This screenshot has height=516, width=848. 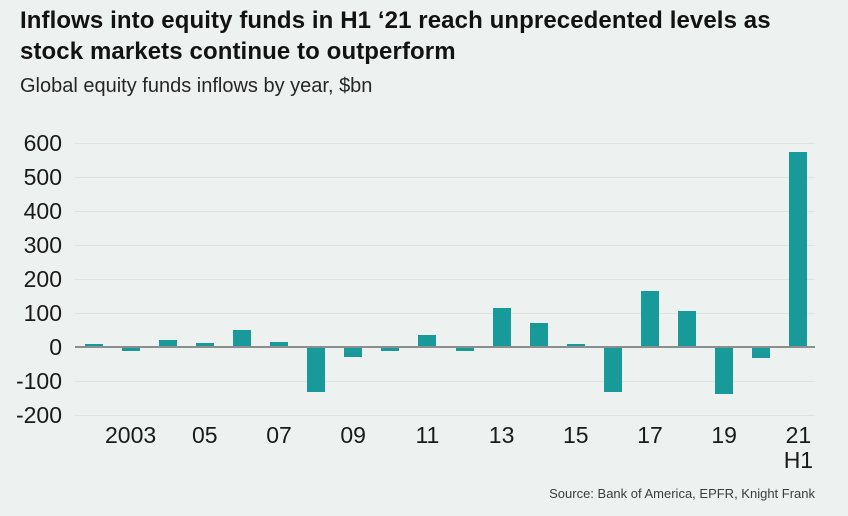 What do you see at coordinates (196, 86) in the screenshot?
I see `chart-subtitle: Global equity funds inflows by year, $bn` at bounding box center [196, 86].